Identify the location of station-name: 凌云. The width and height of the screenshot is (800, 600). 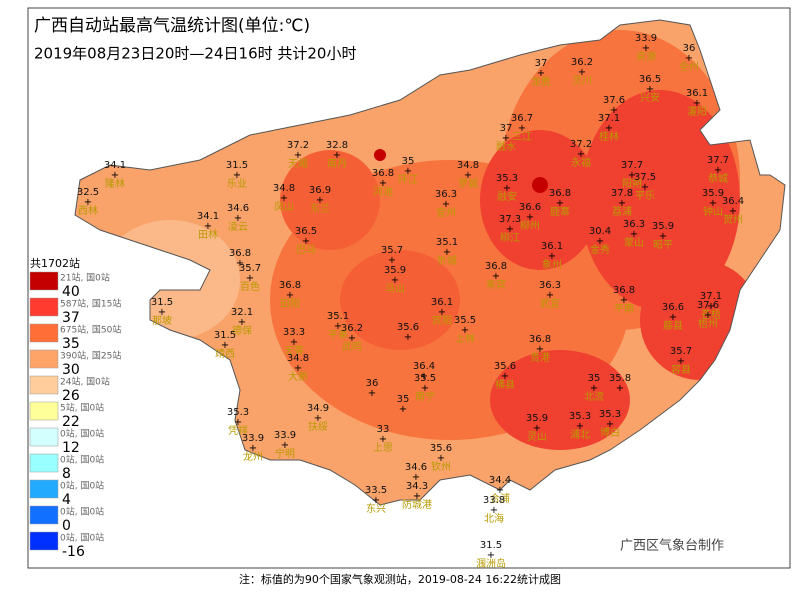
(238, 226).